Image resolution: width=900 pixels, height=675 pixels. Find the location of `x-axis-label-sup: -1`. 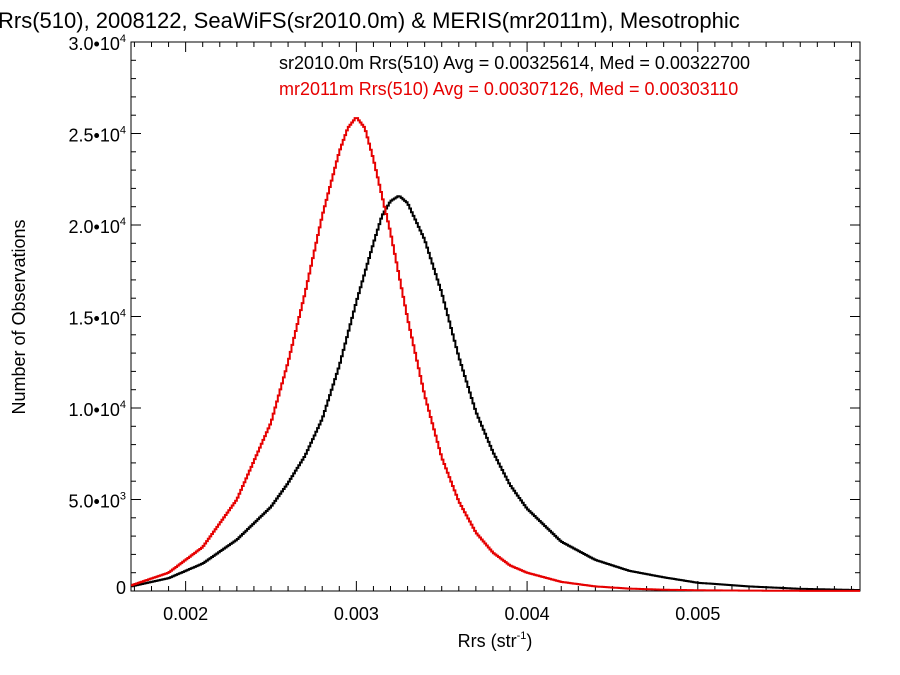

x-axis-label-sup: -1 is located at coordinates (522, 636).